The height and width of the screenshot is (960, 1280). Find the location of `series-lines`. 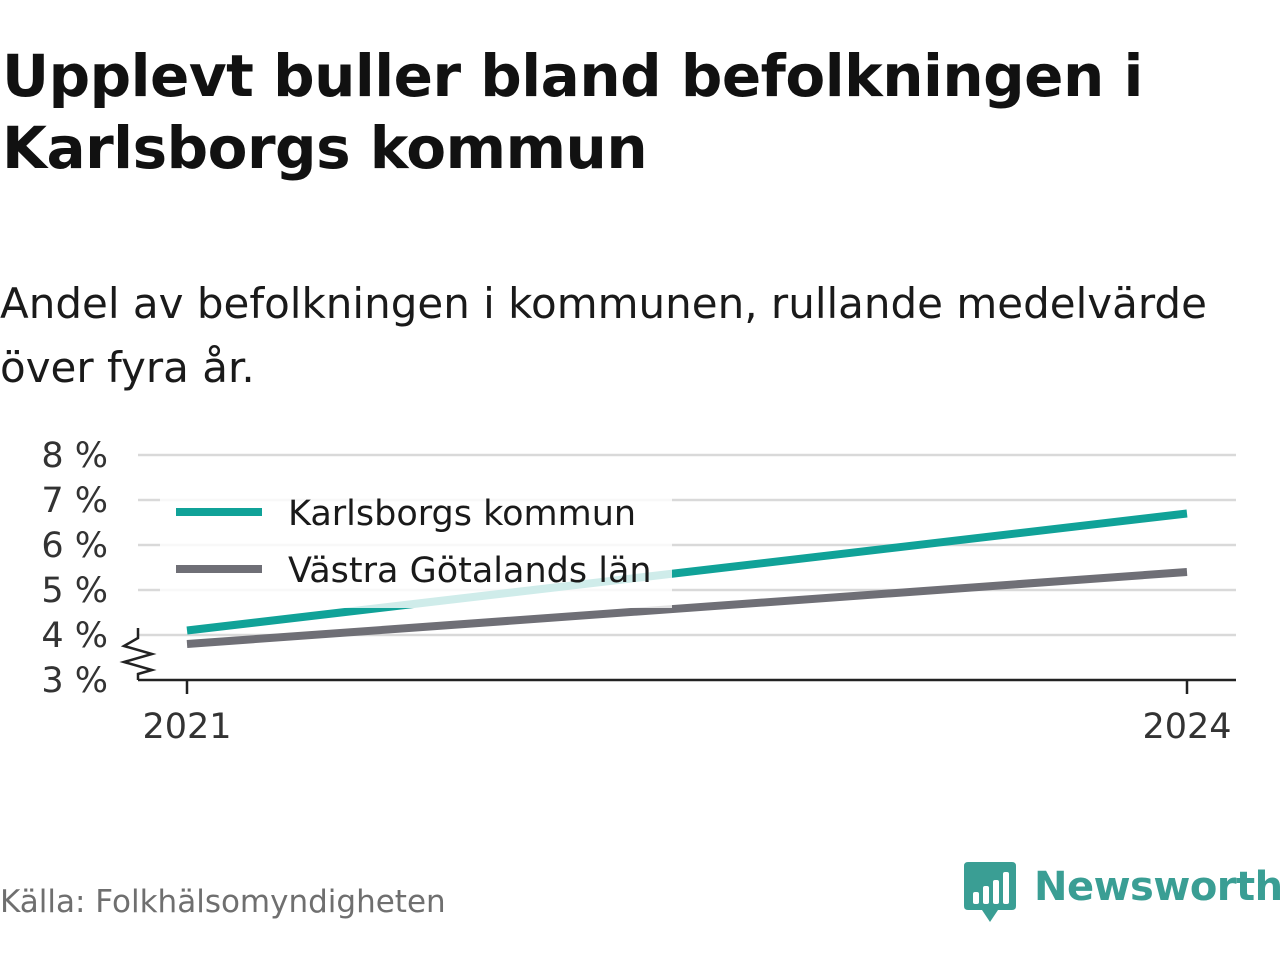

series-lines is located at coordinates (687, 578).